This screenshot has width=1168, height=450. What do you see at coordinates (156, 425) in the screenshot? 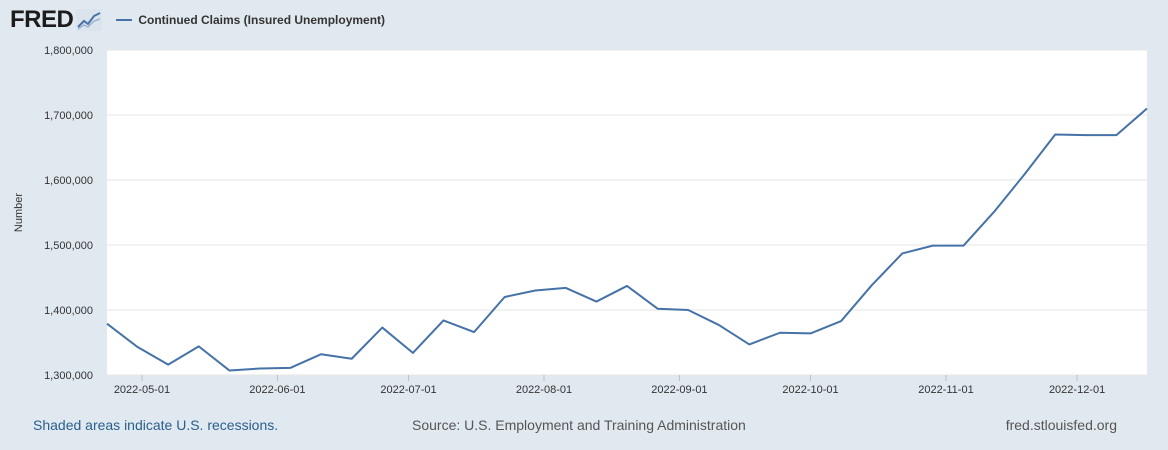
I see `recession-note: Shaded areas indicate U.S. recessions.` at bounding box center [156, 425].